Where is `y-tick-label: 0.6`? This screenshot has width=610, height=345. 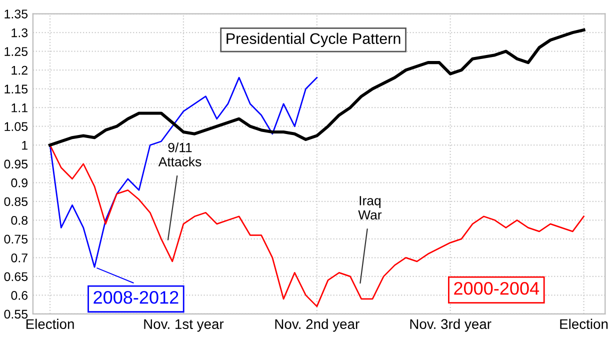
y-tick-label: 0.6 is located at coordinates (19, 295).